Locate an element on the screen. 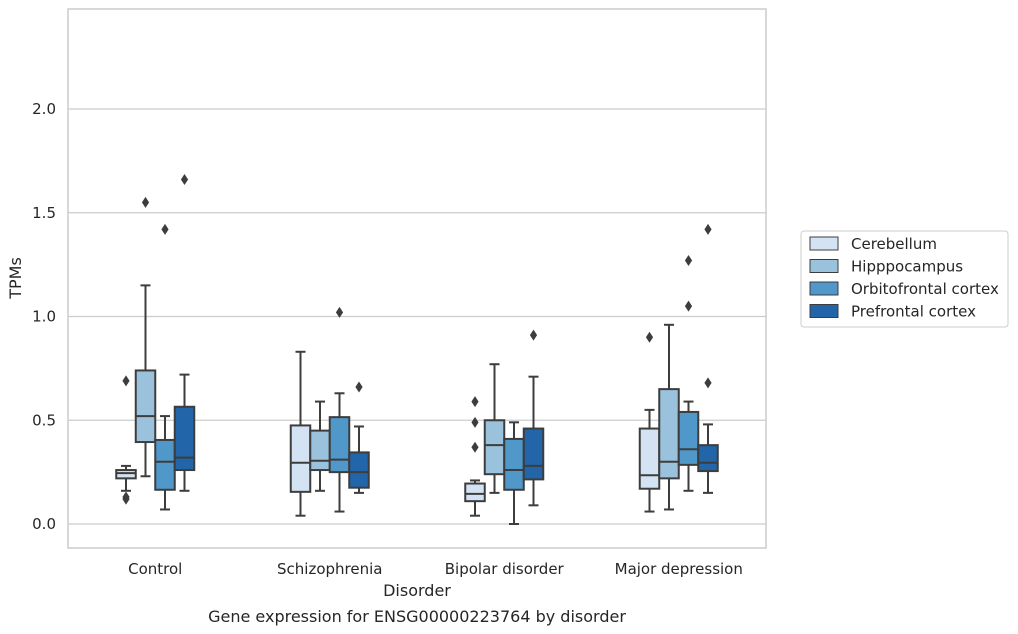 This screenshot has width=1018, height=634. legend-item: Hipppocampus is located at coordinates (886, 267).